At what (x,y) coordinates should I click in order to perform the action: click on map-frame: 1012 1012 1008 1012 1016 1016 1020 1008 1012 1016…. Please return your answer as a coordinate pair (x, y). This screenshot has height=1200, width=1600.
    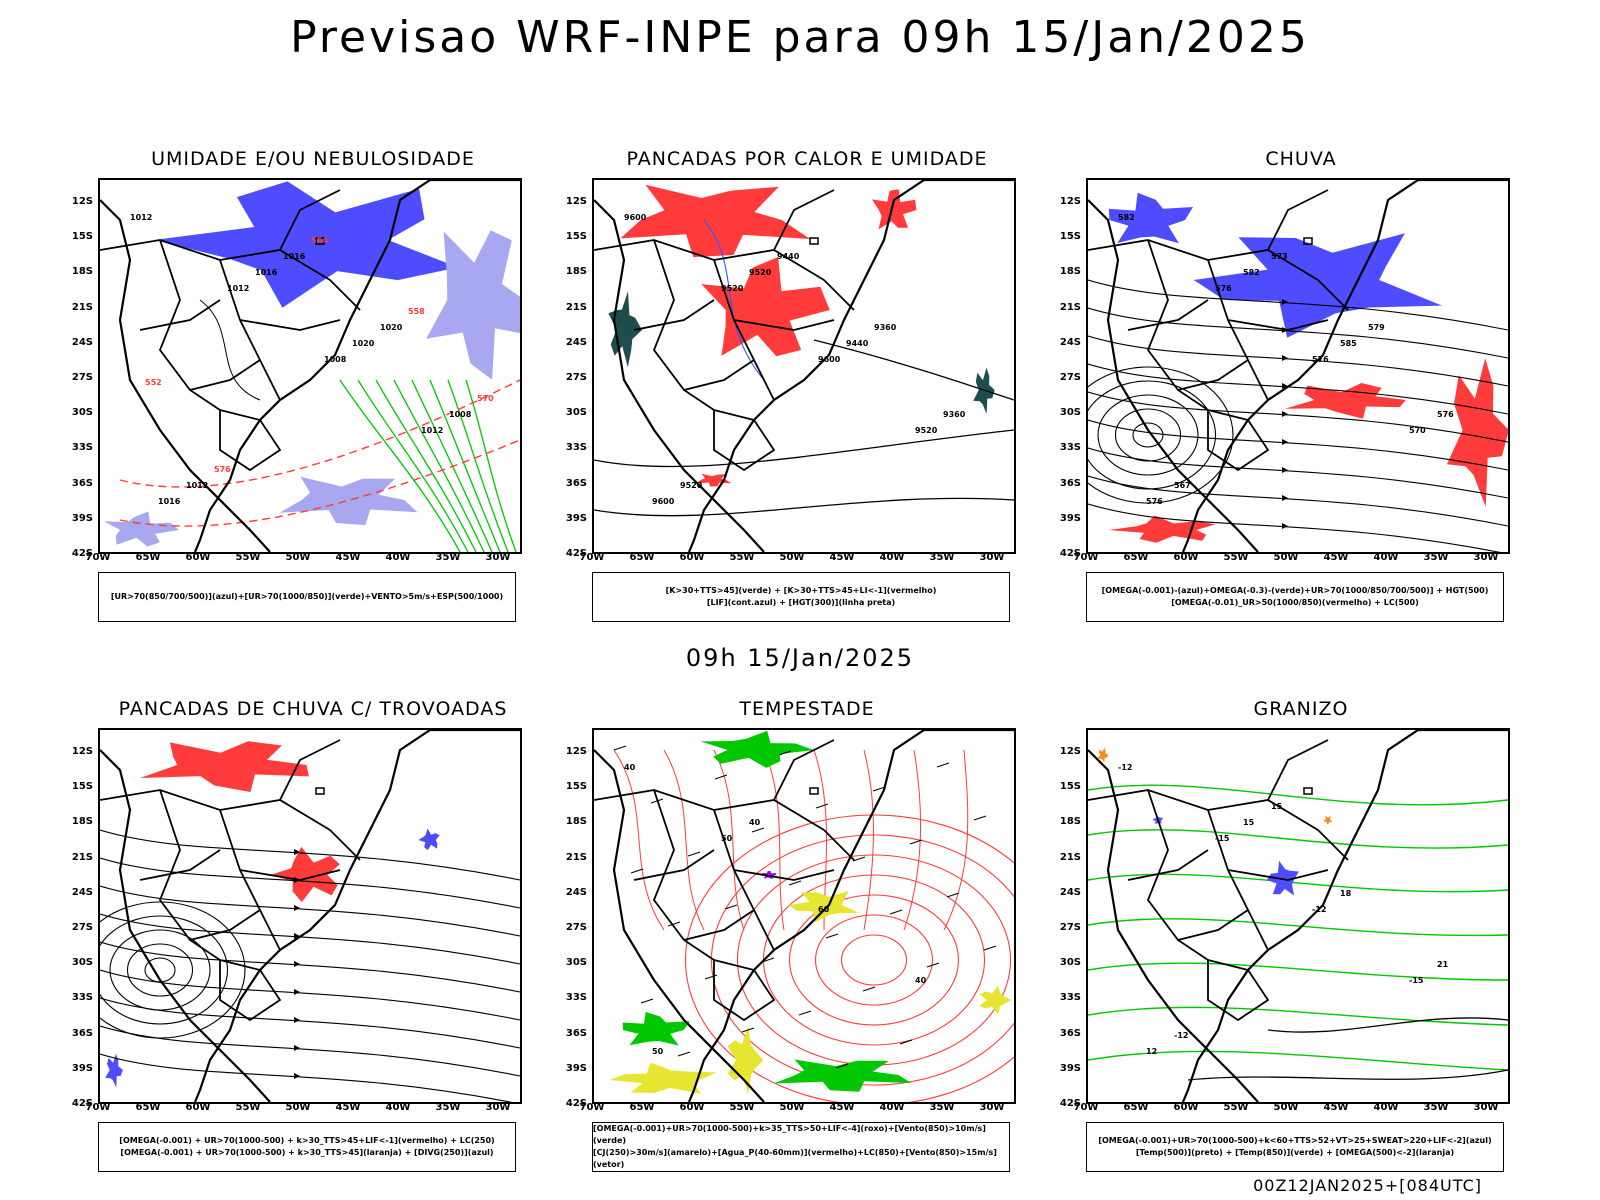
    Looking at the image, I should click on (310, 366).